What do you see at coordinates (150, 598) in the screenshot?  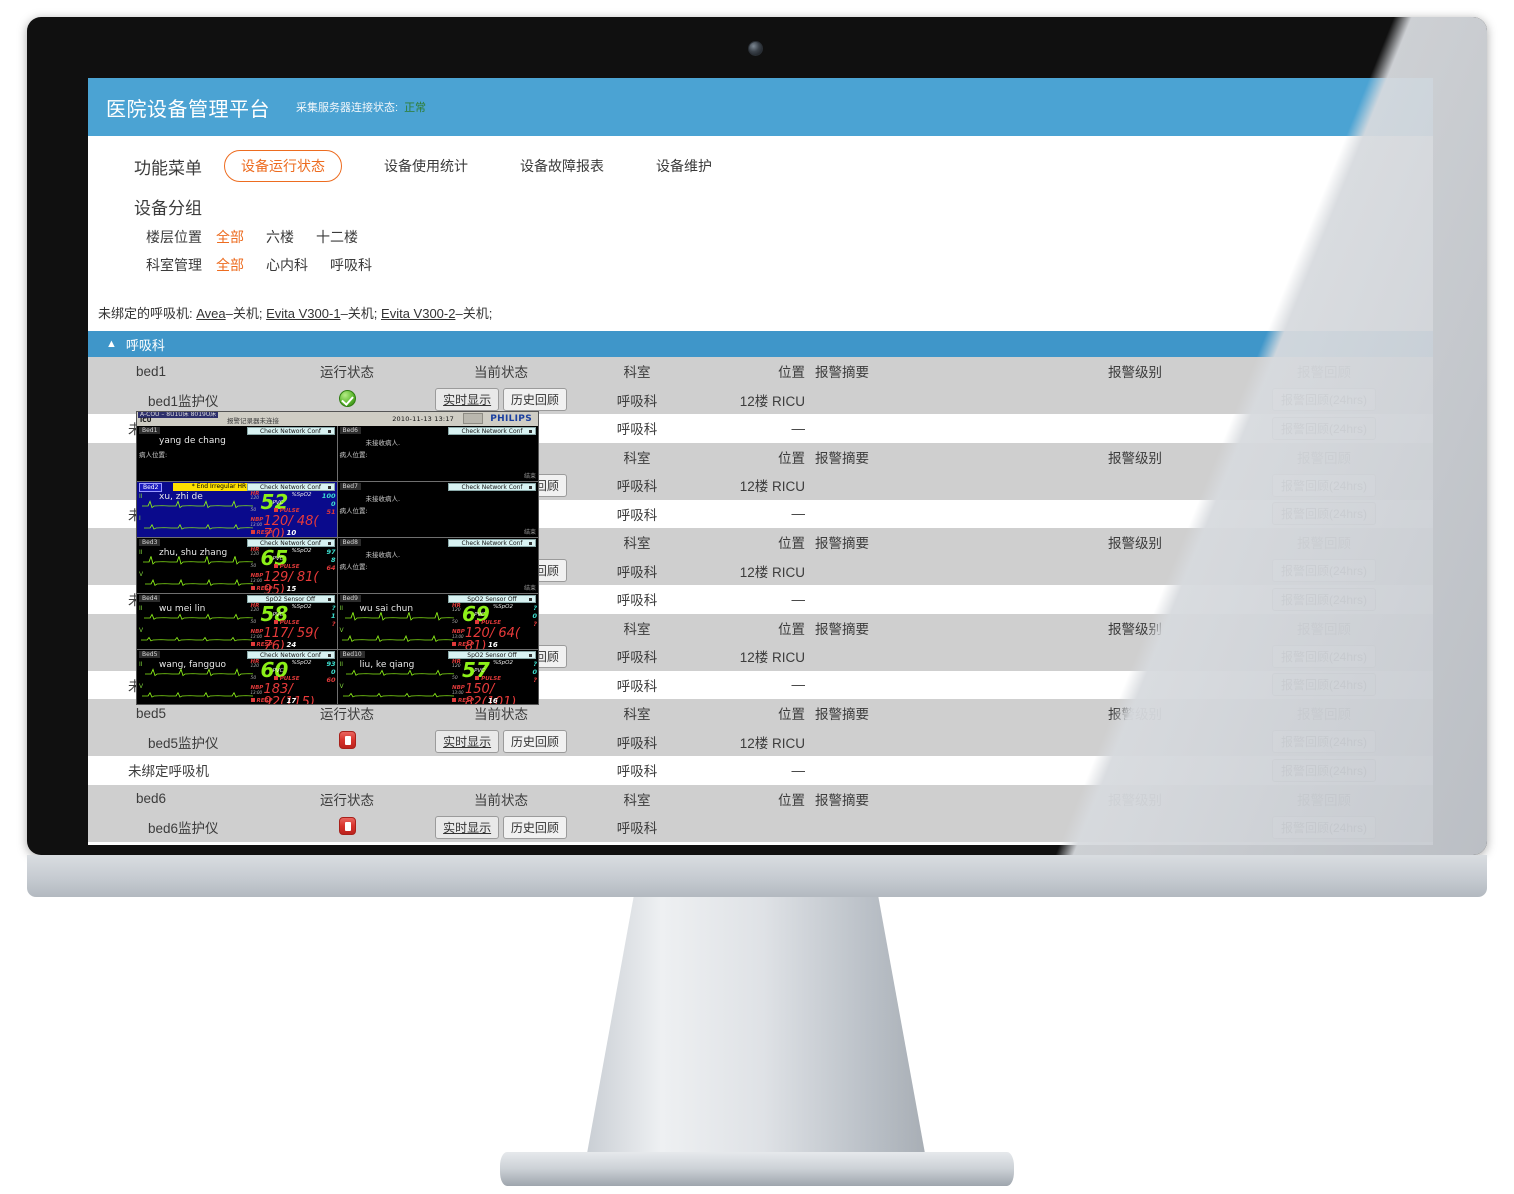 I see `bed-number-label: Bed4` at bounding box center [150, 598].